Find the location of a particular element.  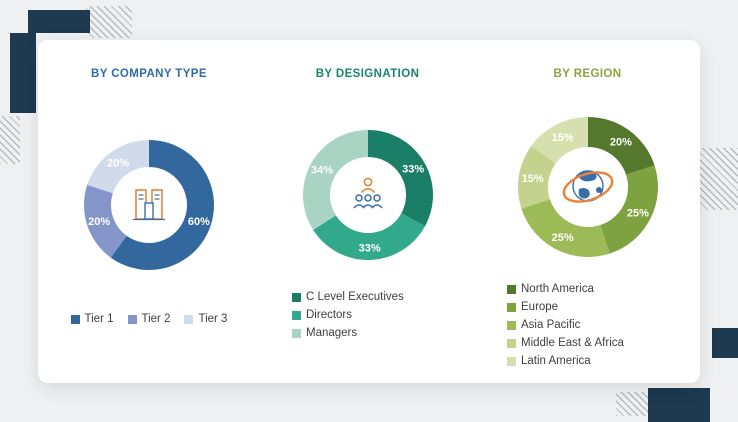

legend-item-tier1: Tier 1 is located at coordinates (92, 319).